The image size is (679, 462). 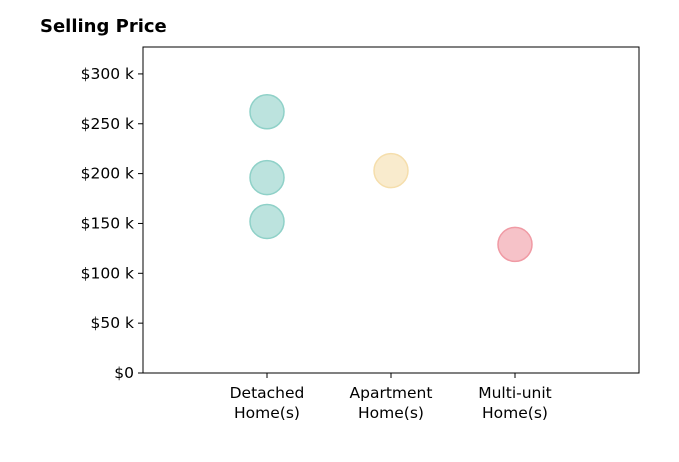 I want to click on y-tick-label: $0, so click(x=124, y=373).